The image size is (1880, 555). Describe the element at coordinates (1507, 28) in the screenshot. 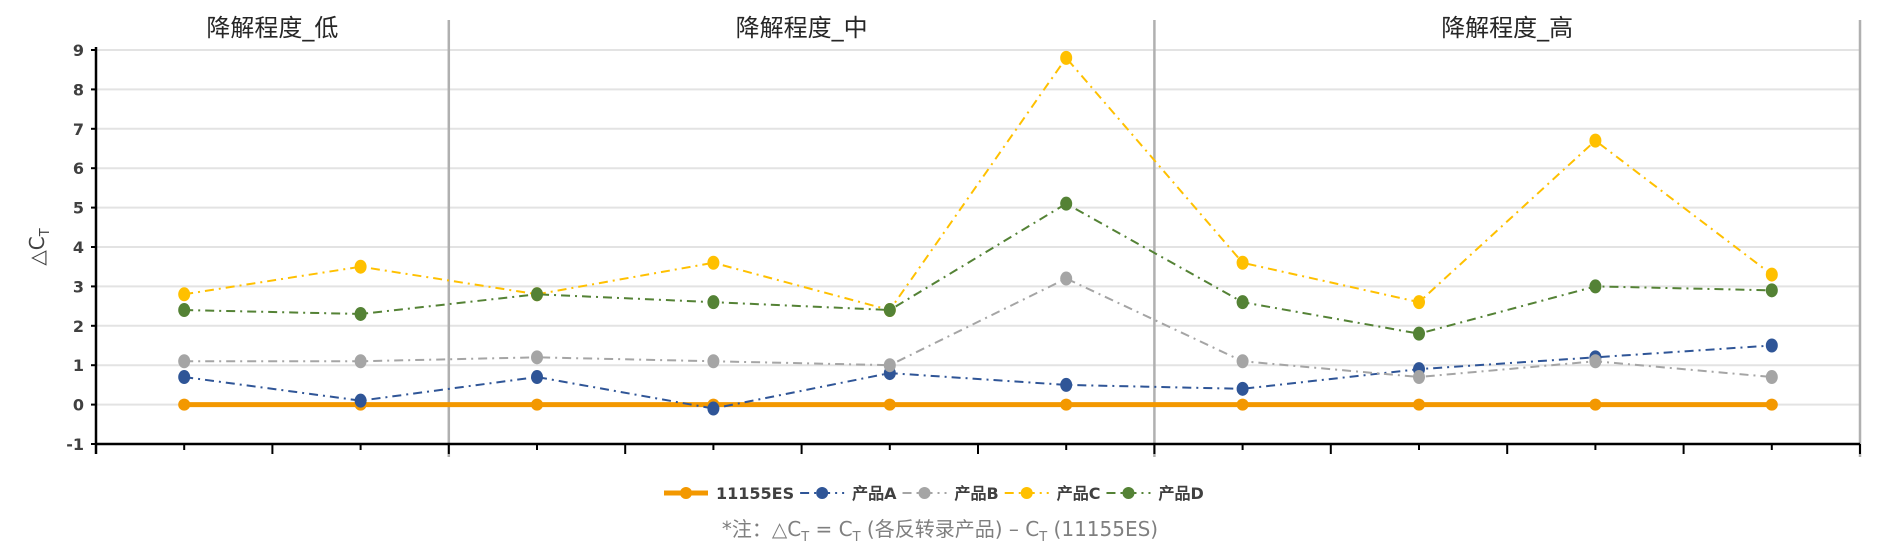

I see `group-label: 降解程度_高` at that location.